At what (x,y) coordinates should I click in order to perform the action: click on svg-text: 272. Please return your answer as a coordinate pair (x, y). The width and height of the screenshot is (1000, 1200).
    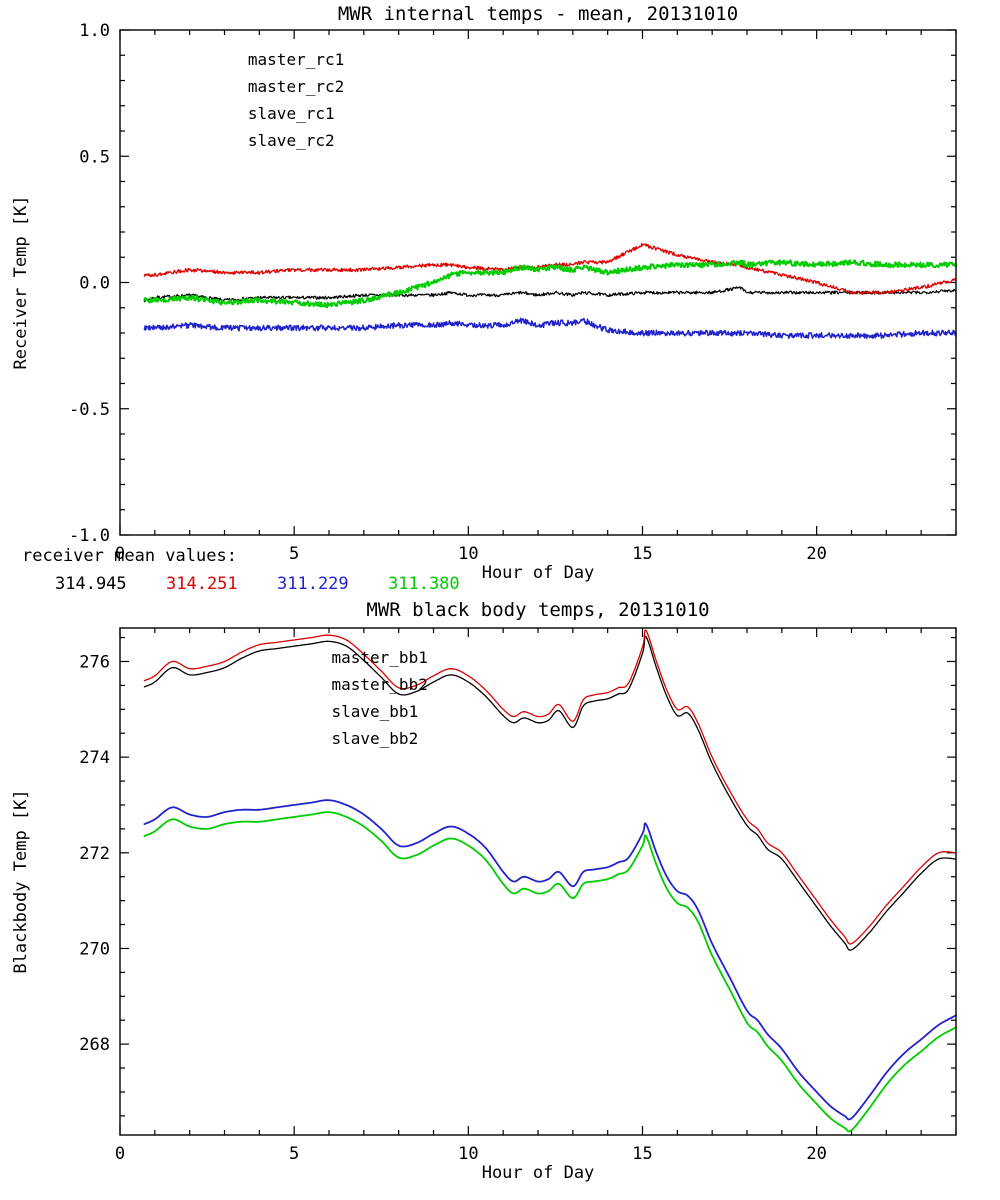
    Looking at the image, I should click on (94, 854).